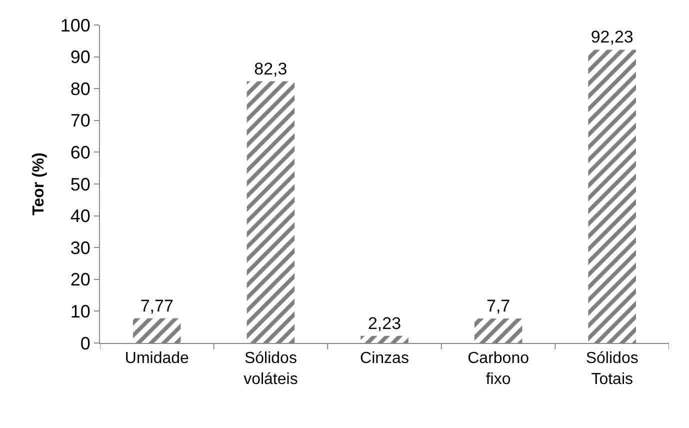 The image size is (689, 428). What do you see at coordinates (80, 152) in the screenshot?
I see `y-tick-label: 60` at bounding box center [80, 152].